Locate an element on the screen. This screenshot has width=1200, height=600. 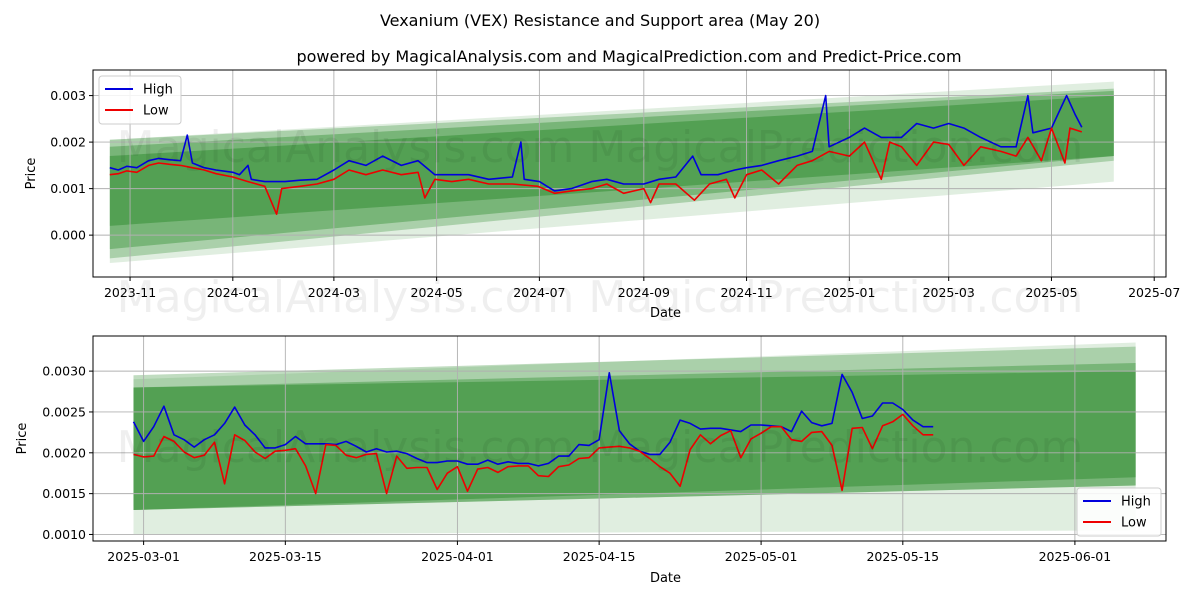
x-tick-label: 2025-01 is located at coordinates (849, 292).